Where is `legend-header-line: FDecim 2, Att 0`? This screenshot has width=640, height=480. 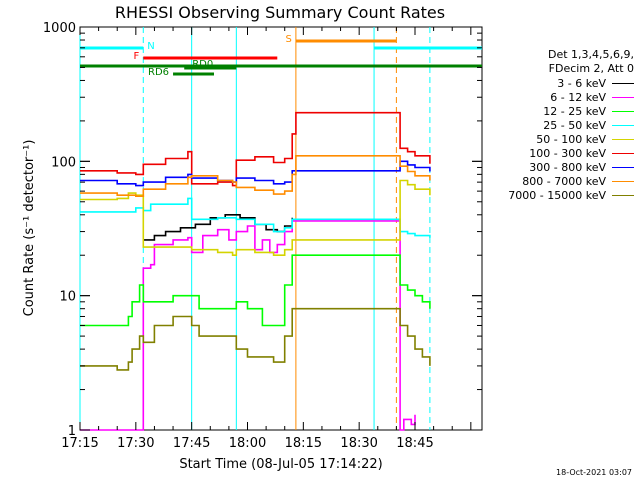 legend-header-line: FDecim 2, Att 0 is located at coordinates (591, 68).